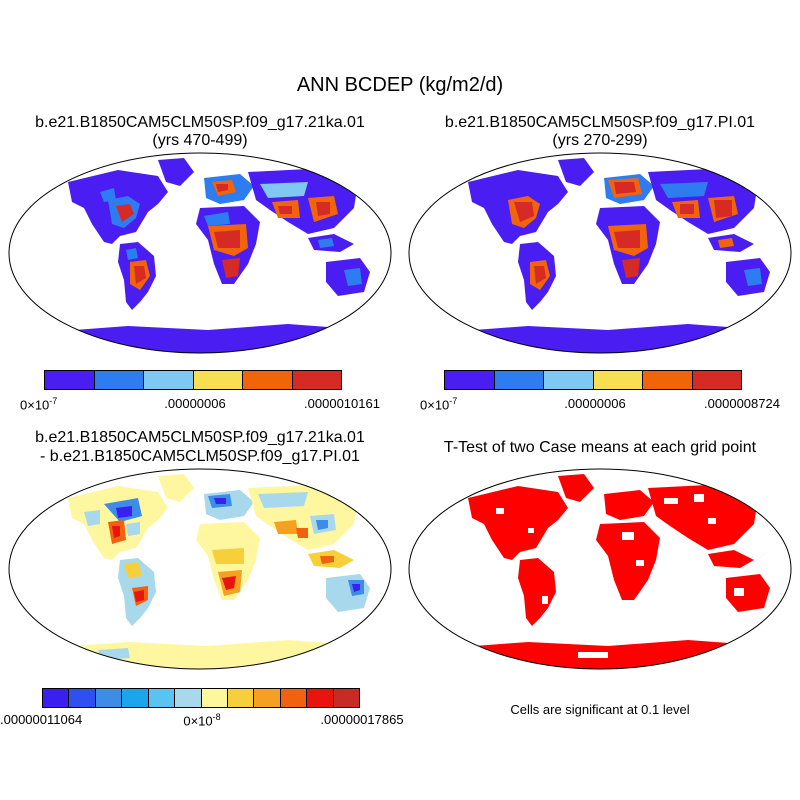 The image size is (800, 800). Describe the element at coordinates (439, 404) in the screenshot. I see `case2-colorbar-label-left: 0×10⁻⁷` at that location.